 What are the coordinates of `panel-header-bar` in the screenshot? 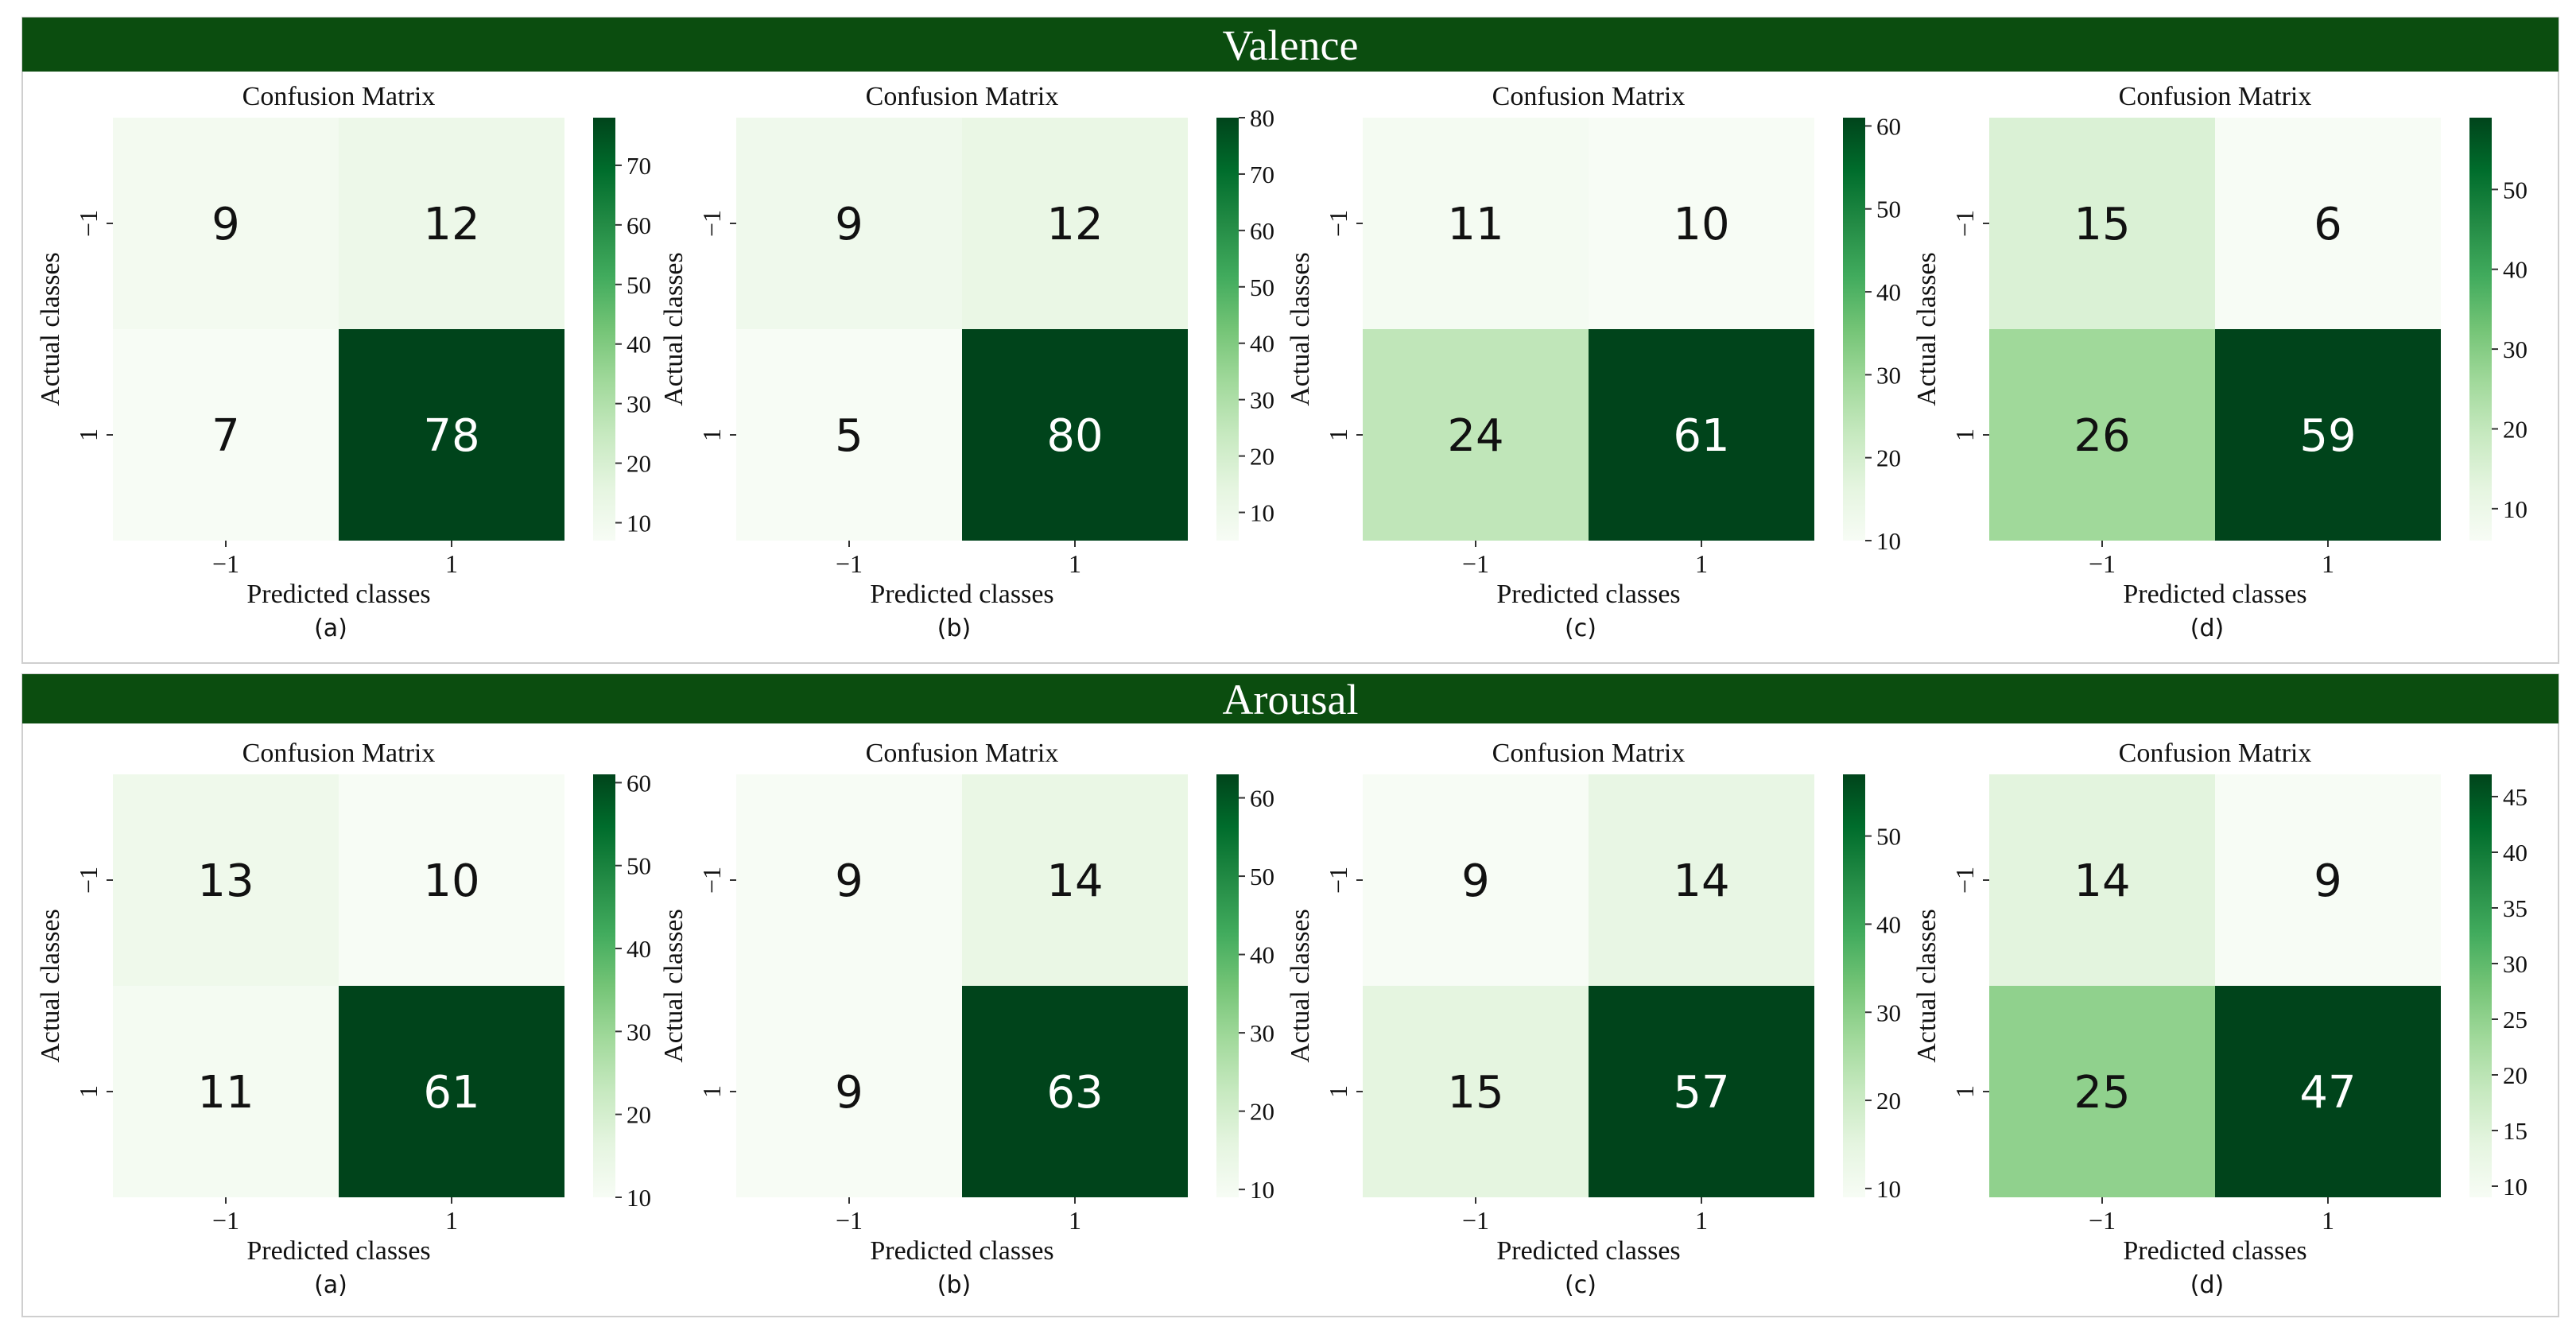 It's located at (1290, 698).